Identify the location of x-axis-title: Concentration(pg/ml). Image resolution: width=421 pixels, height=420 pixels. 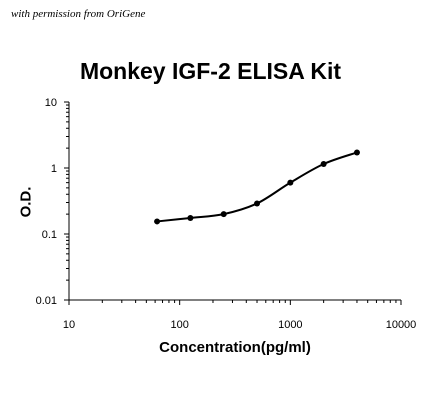
(235, 347).